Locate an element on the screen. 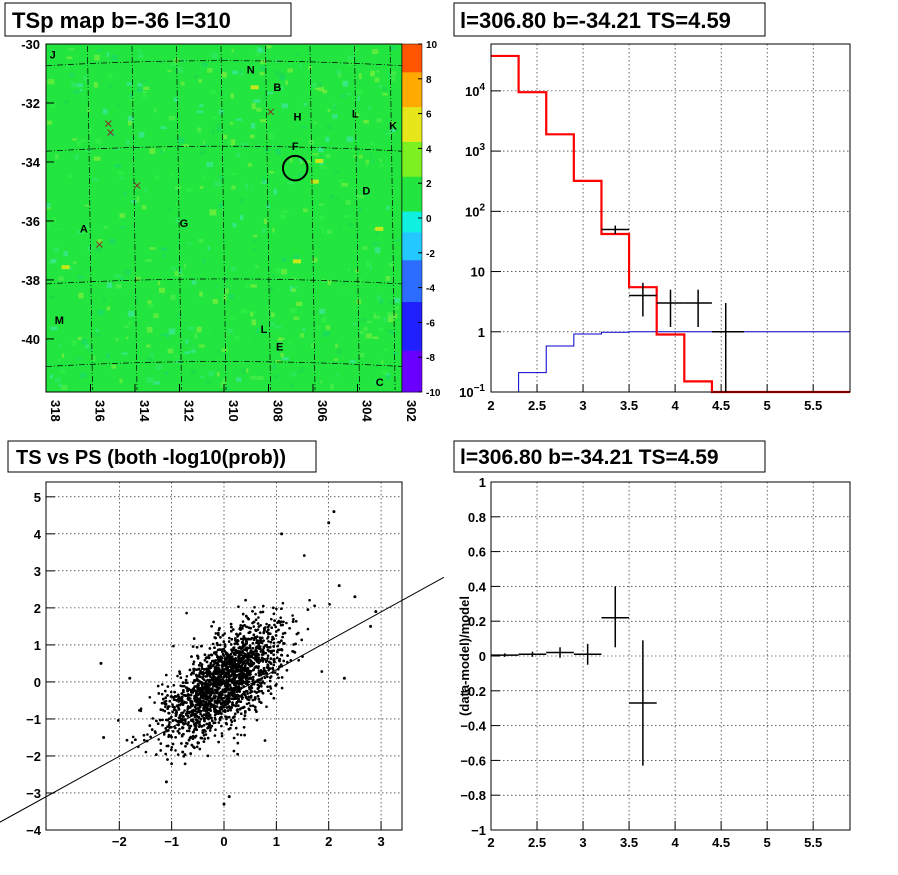 The image size is (898, 875). scatter-y-axis: −4 −3 −2 −1 0 1 2 3 4 5 is located at coordinates (40, 664).